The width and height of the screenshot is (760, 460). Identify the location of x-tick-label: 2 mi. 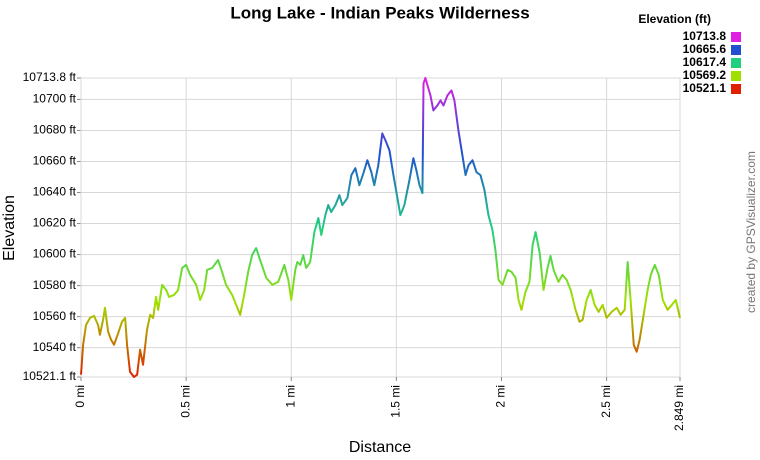
(501, 396).